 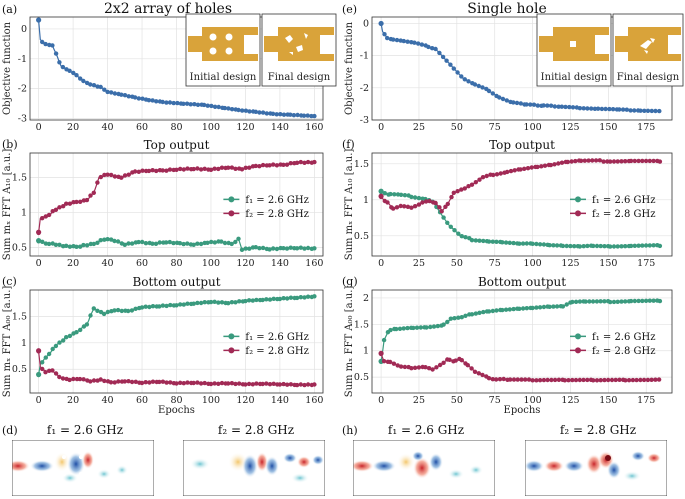 I want to click on x-tick-label: 160, so click(x=314, y=400).